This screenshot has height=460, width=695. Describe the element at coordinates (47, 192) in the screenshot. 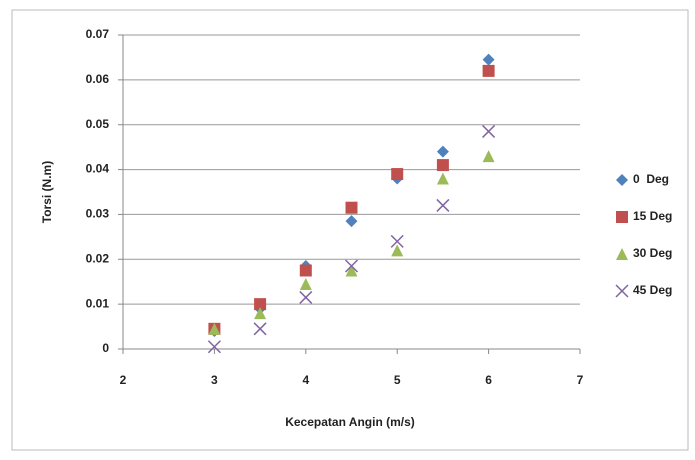

I see `y-axis-title: Torsi (N.m)` at that location.